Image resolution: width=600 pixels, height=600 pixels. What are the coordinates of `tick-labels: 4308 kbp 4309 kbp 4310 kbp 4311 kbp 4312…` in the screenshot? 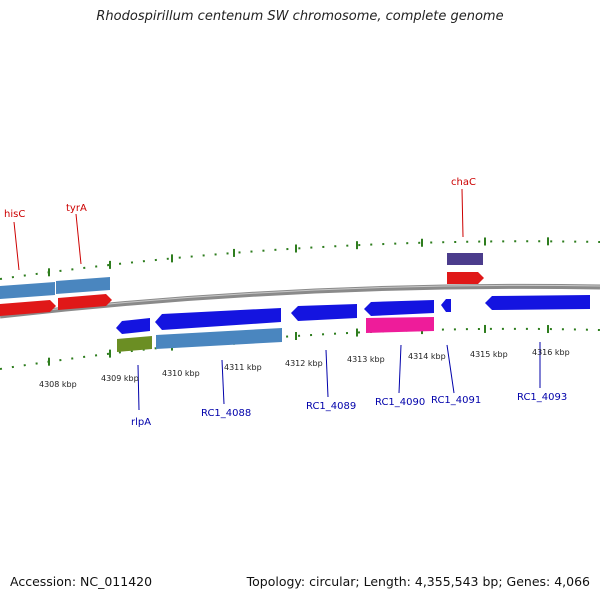 It's located at (304, 368).